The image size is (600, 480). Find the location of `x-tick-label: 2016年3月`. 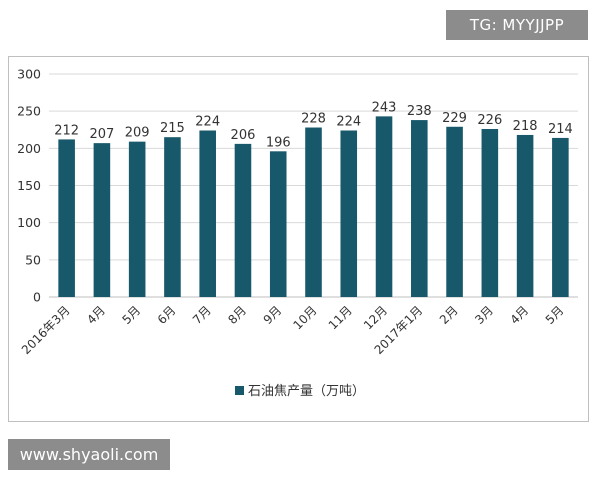

x-tick-label: 2016年3月 is located at coordinates (46, 330).